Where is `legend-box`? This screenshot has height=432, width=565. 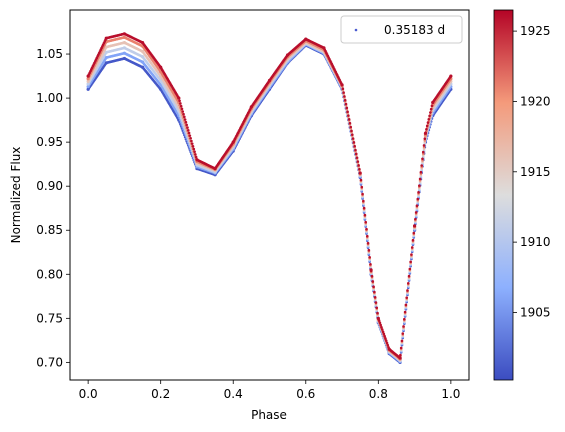
legend-box is located at coordinates (401, 29).